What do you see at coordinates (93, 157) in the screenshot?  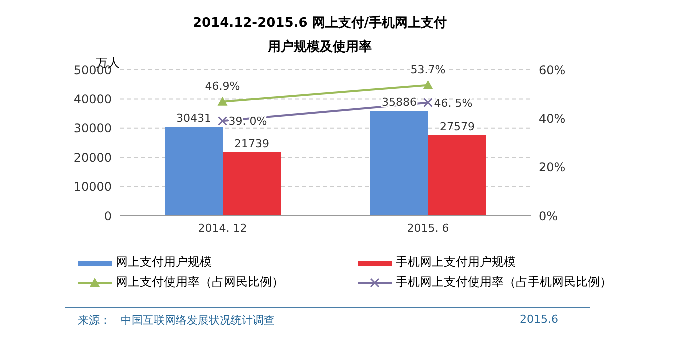 I see `y-tick-label: 20000` at bounding box center [93, 157].